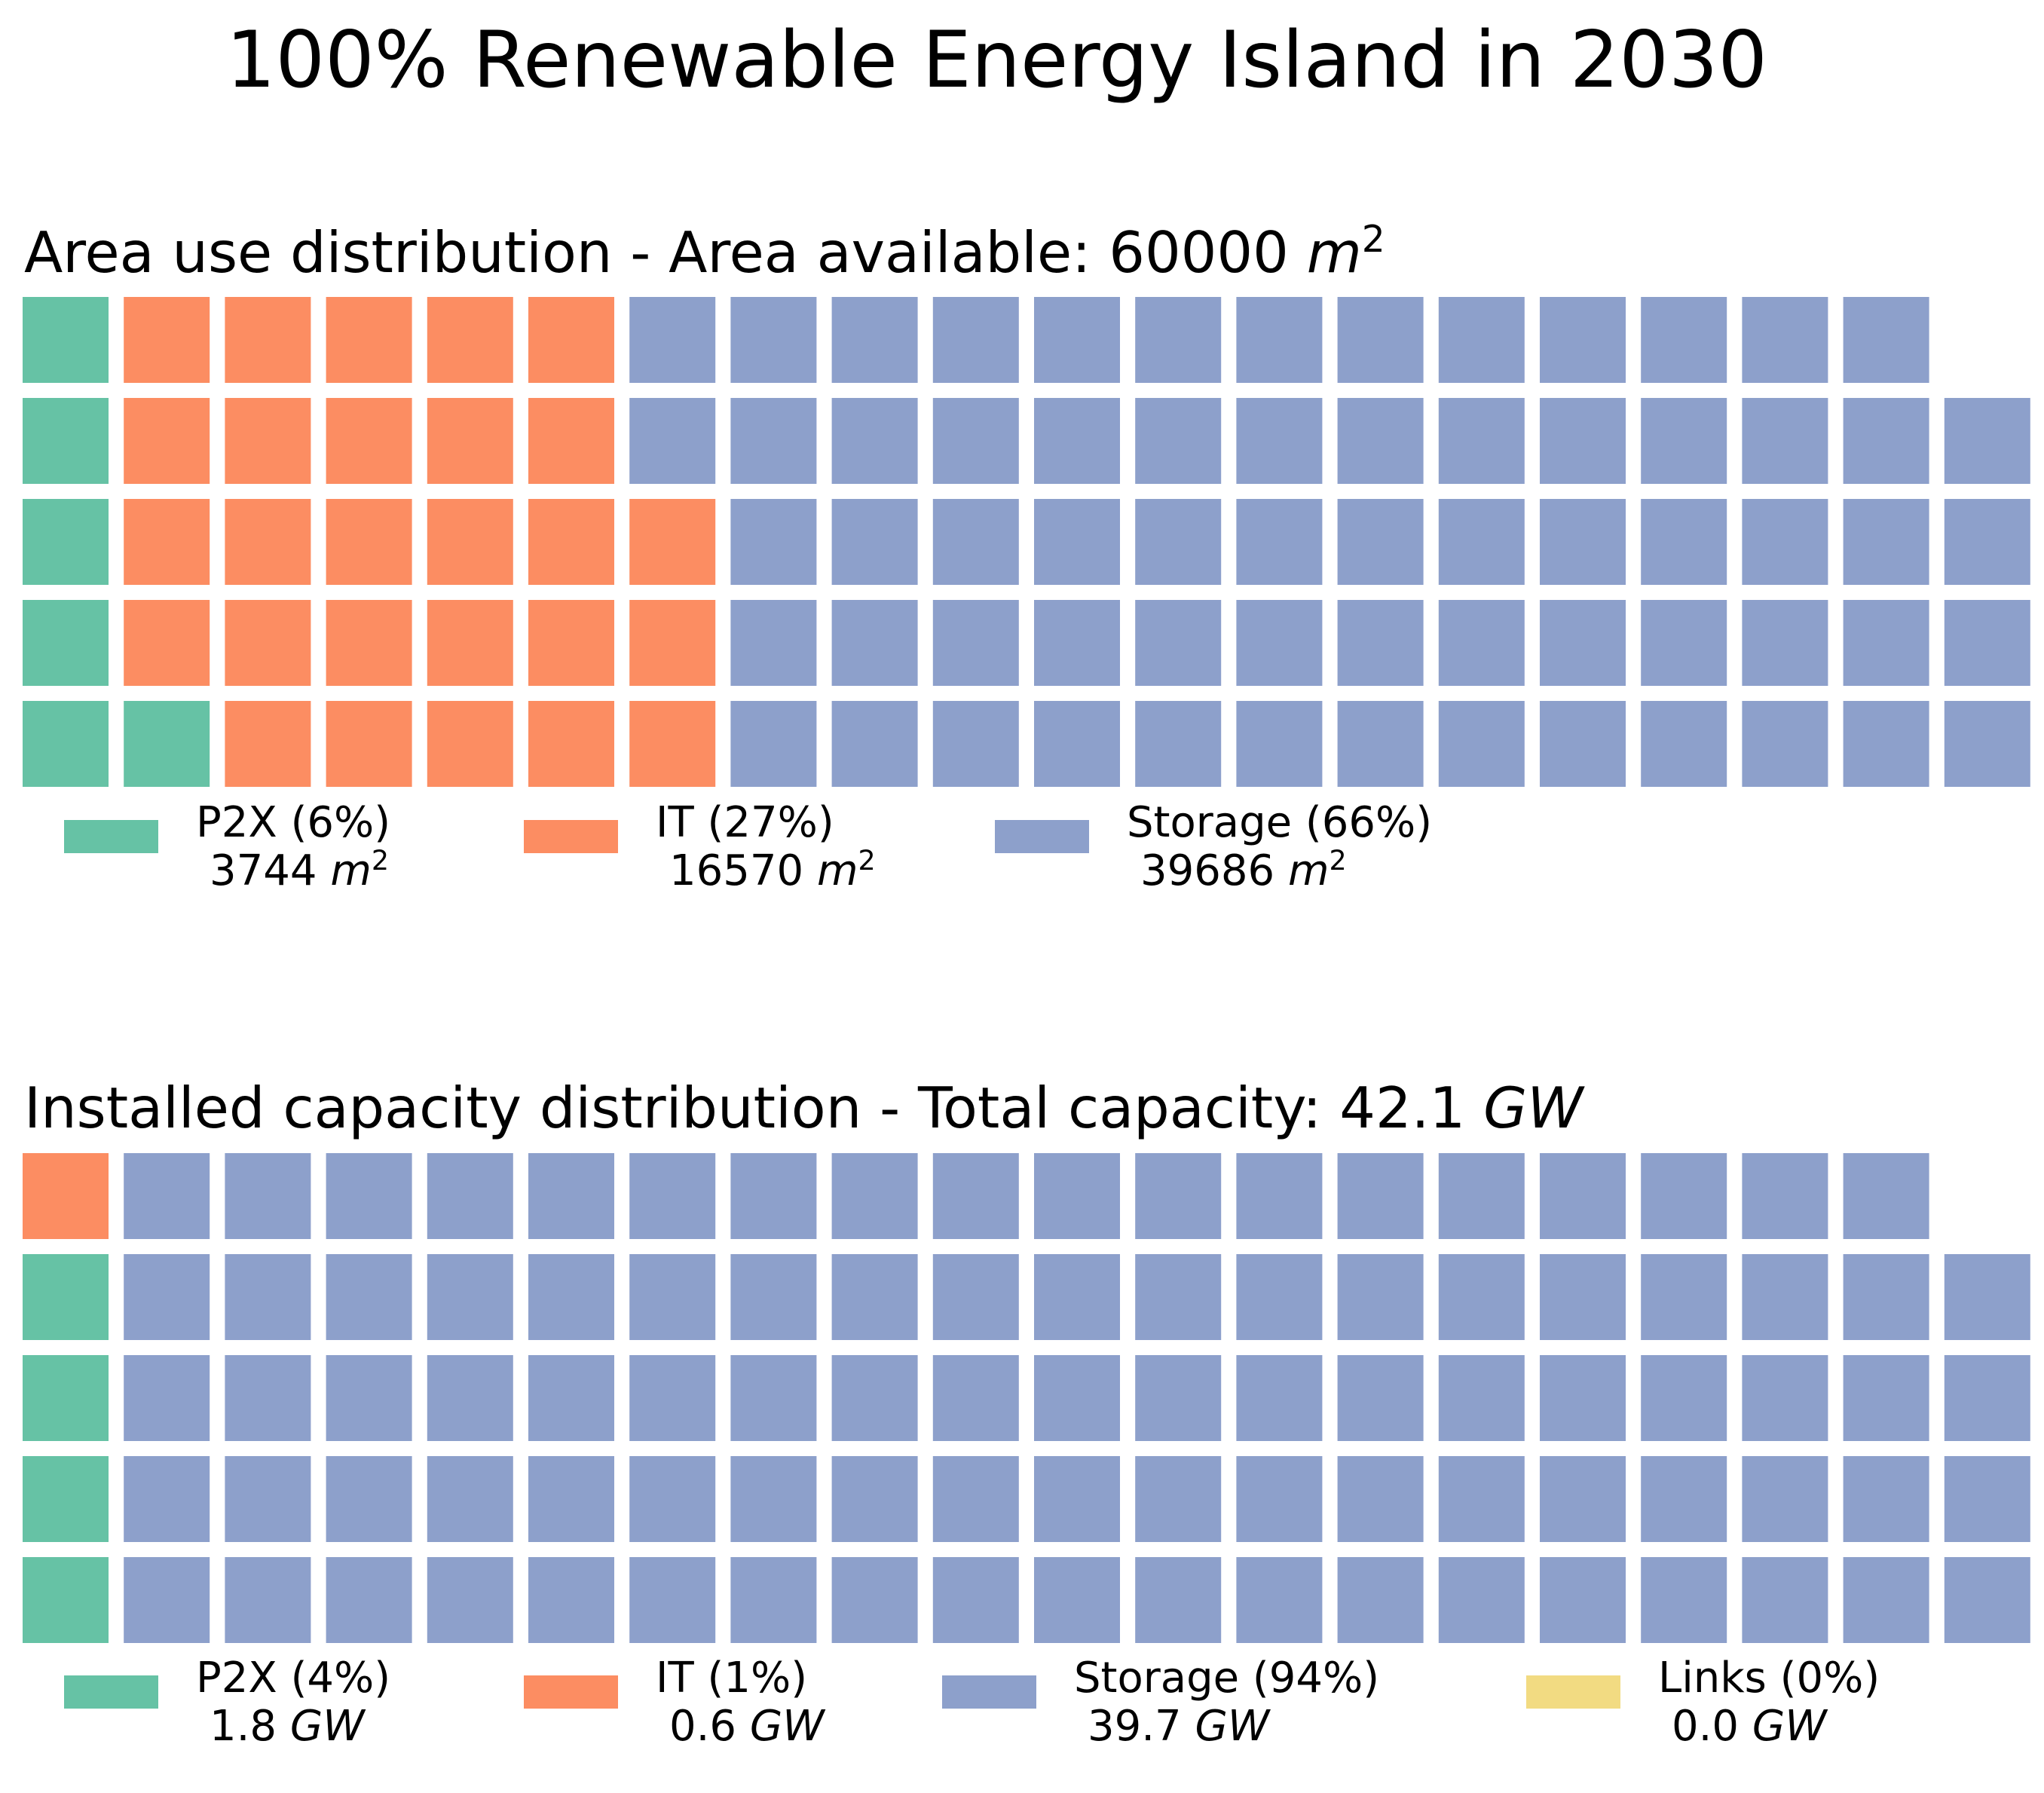 Image resolution: width=2044 pixels, height=1793 pixels. What do you see at coordinates (1227, 1678) in the screenshot?
I see `legend-series-label: Storage (94%)` at bounding box center [1227, 1678].